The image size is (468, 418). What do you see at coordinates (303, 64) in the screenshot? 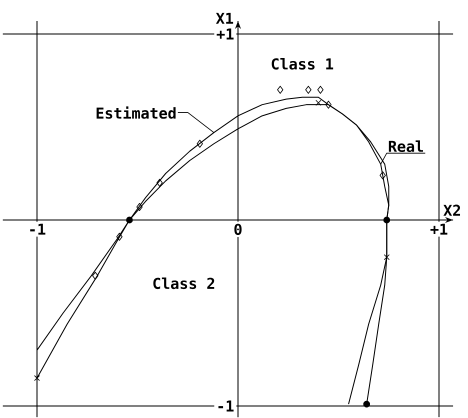
I see `annotation: Class 1` at bounding box center [303, 64].